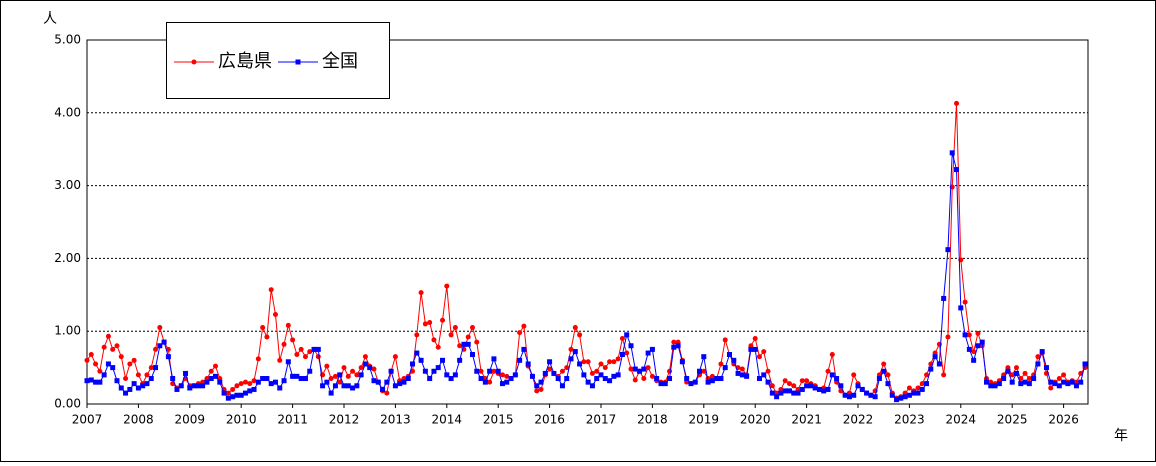  I want to click on y-axis-label: 人, so click(50, 19).